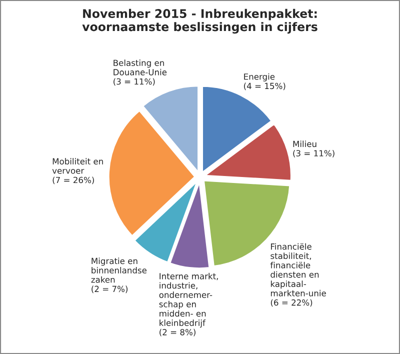  I want to click on data-label: (2 = 7%), so click(110, 290).